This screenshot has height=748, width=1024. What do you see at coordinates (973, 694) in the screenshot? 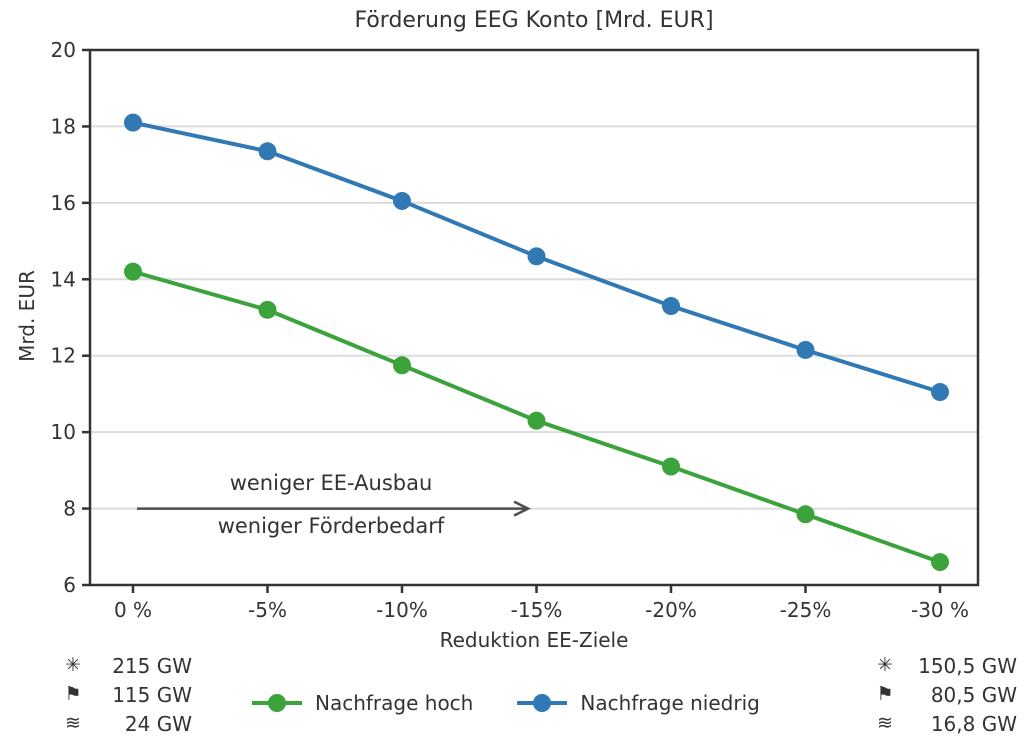
I see `stat-value: 80,5 GW` at bounding box center [973, 694].